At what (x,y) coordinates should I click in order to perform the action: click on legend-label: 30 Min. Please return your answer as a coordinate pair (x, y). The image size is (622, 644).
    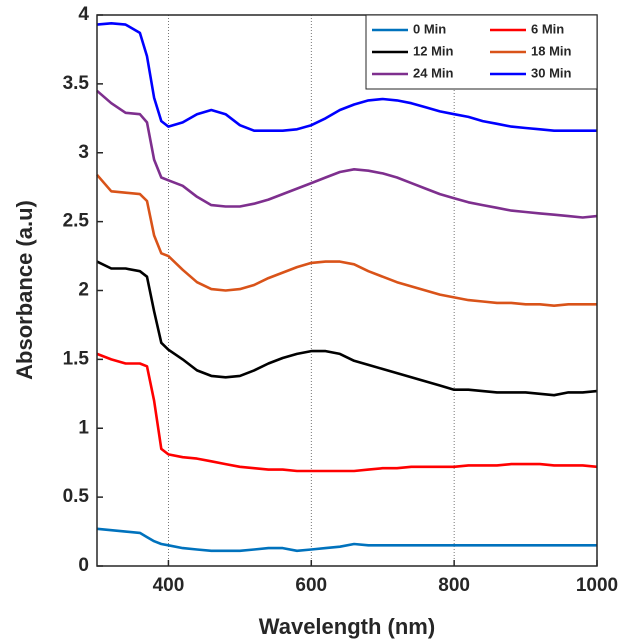
    Looking at the image, I should click on (551, 72).